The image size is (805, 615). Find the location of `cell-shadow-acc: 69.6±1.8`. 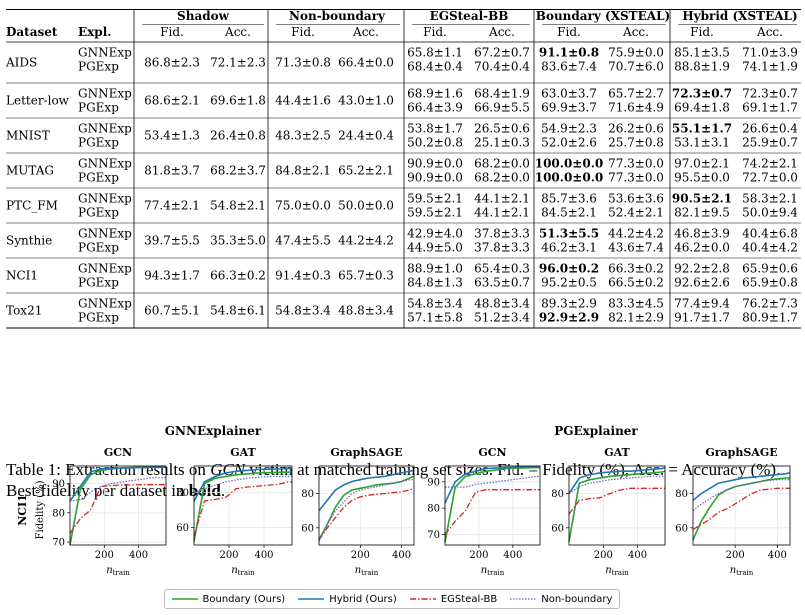

cell-shadow-acc: 69.6±1.8 is located at coordinates (238, 101).